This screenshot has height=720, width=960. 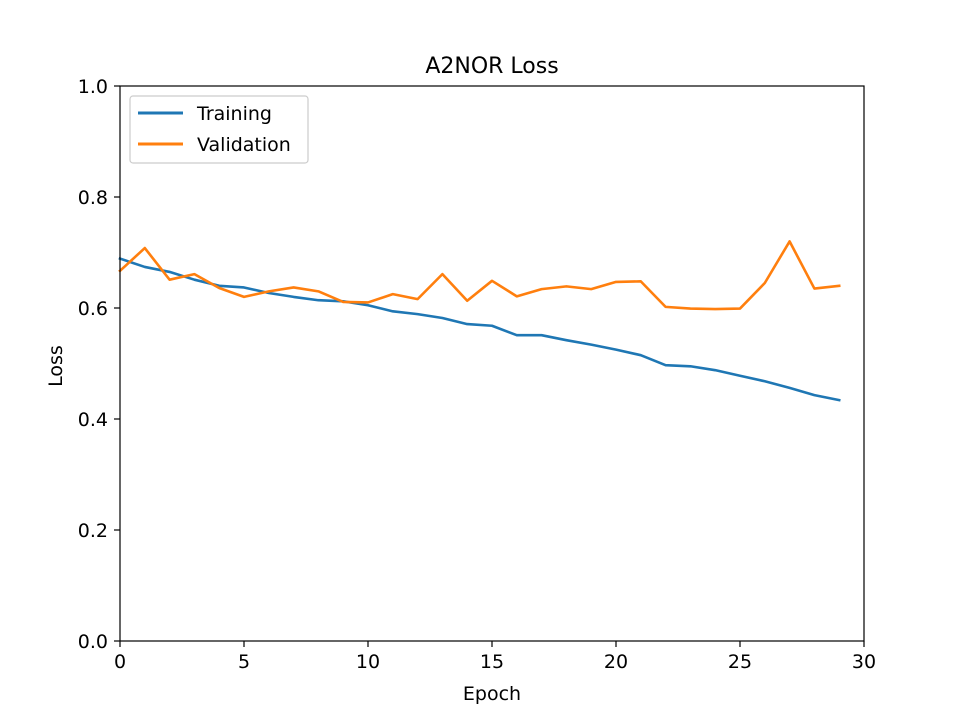 What do you see at coordinates (93, 531) in the screenshot?
I see `y-tick-label: 0.2` at bounding box center [93, 531].